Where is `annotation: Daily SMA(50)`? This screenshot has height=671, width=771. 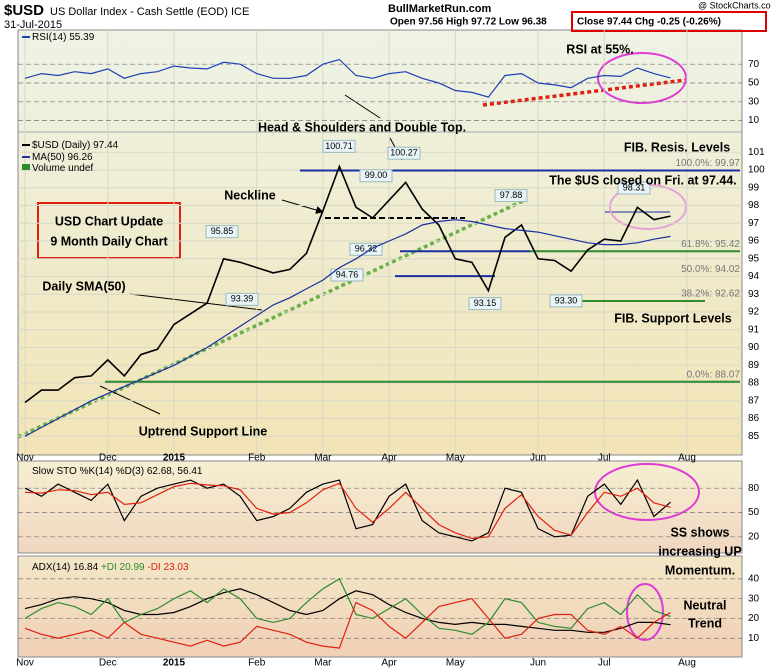 annotation: Daily SMA(50) is located at coordinates (83, 286).